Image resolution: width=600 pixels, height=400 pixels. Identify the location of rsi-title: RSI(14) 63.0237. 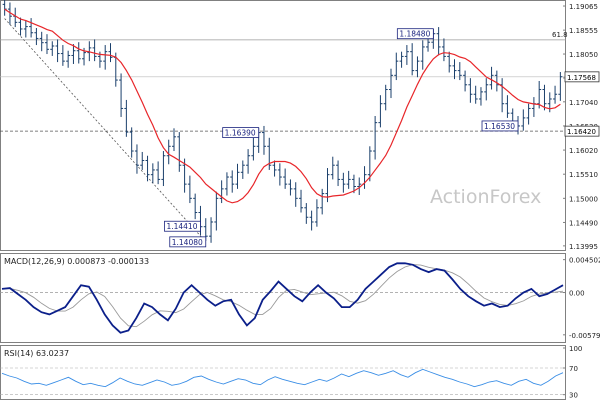
(36, 353).